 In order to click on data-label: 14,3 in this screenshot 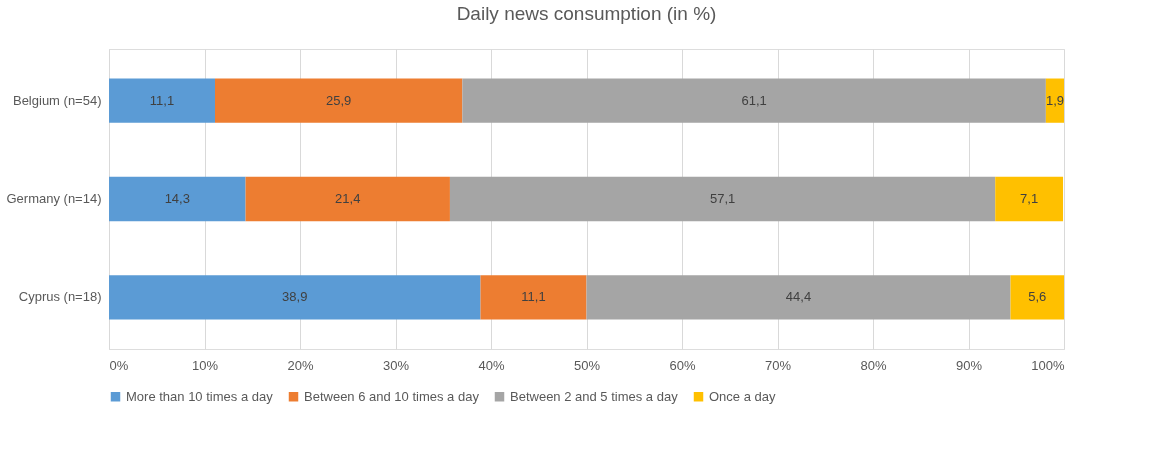, I will do `click(177, 198)`.